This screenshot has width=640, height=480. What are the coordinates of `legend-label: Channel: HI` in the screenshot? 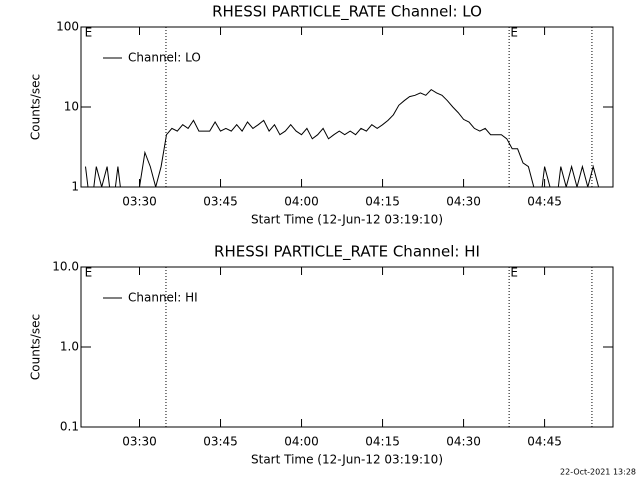 It's located at (163, 298).